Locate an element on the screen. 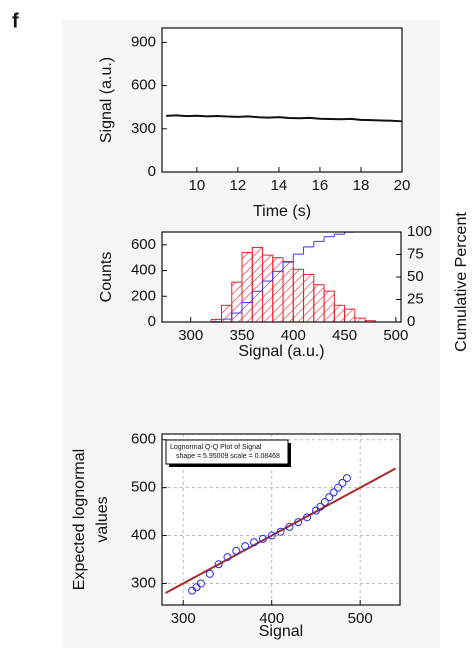  y2-axis-label: Cumulative Percent is located at coordinates (461, 282).